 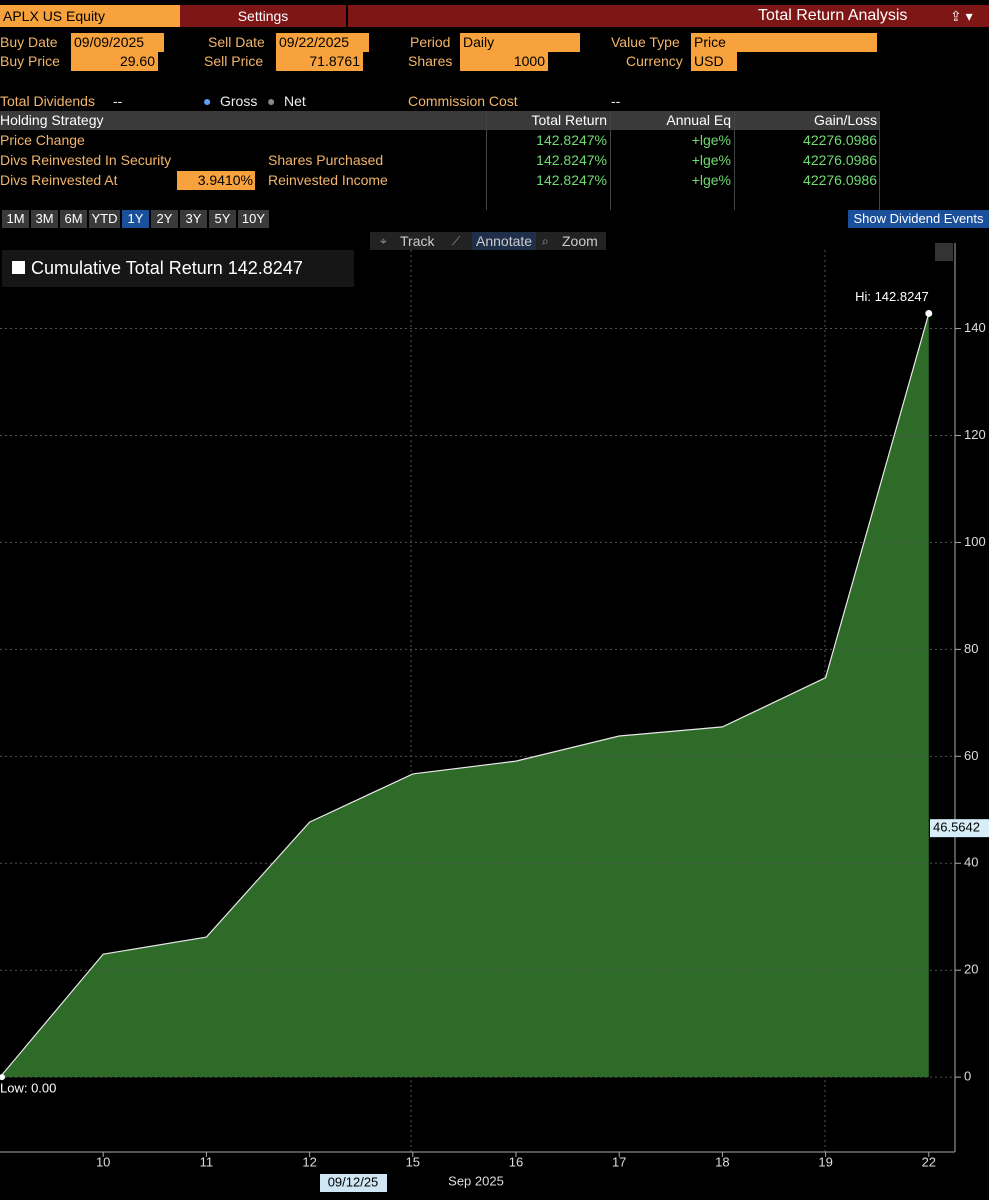 I want to click on column-header: Holding Strategy, so click(x=52, y=120).